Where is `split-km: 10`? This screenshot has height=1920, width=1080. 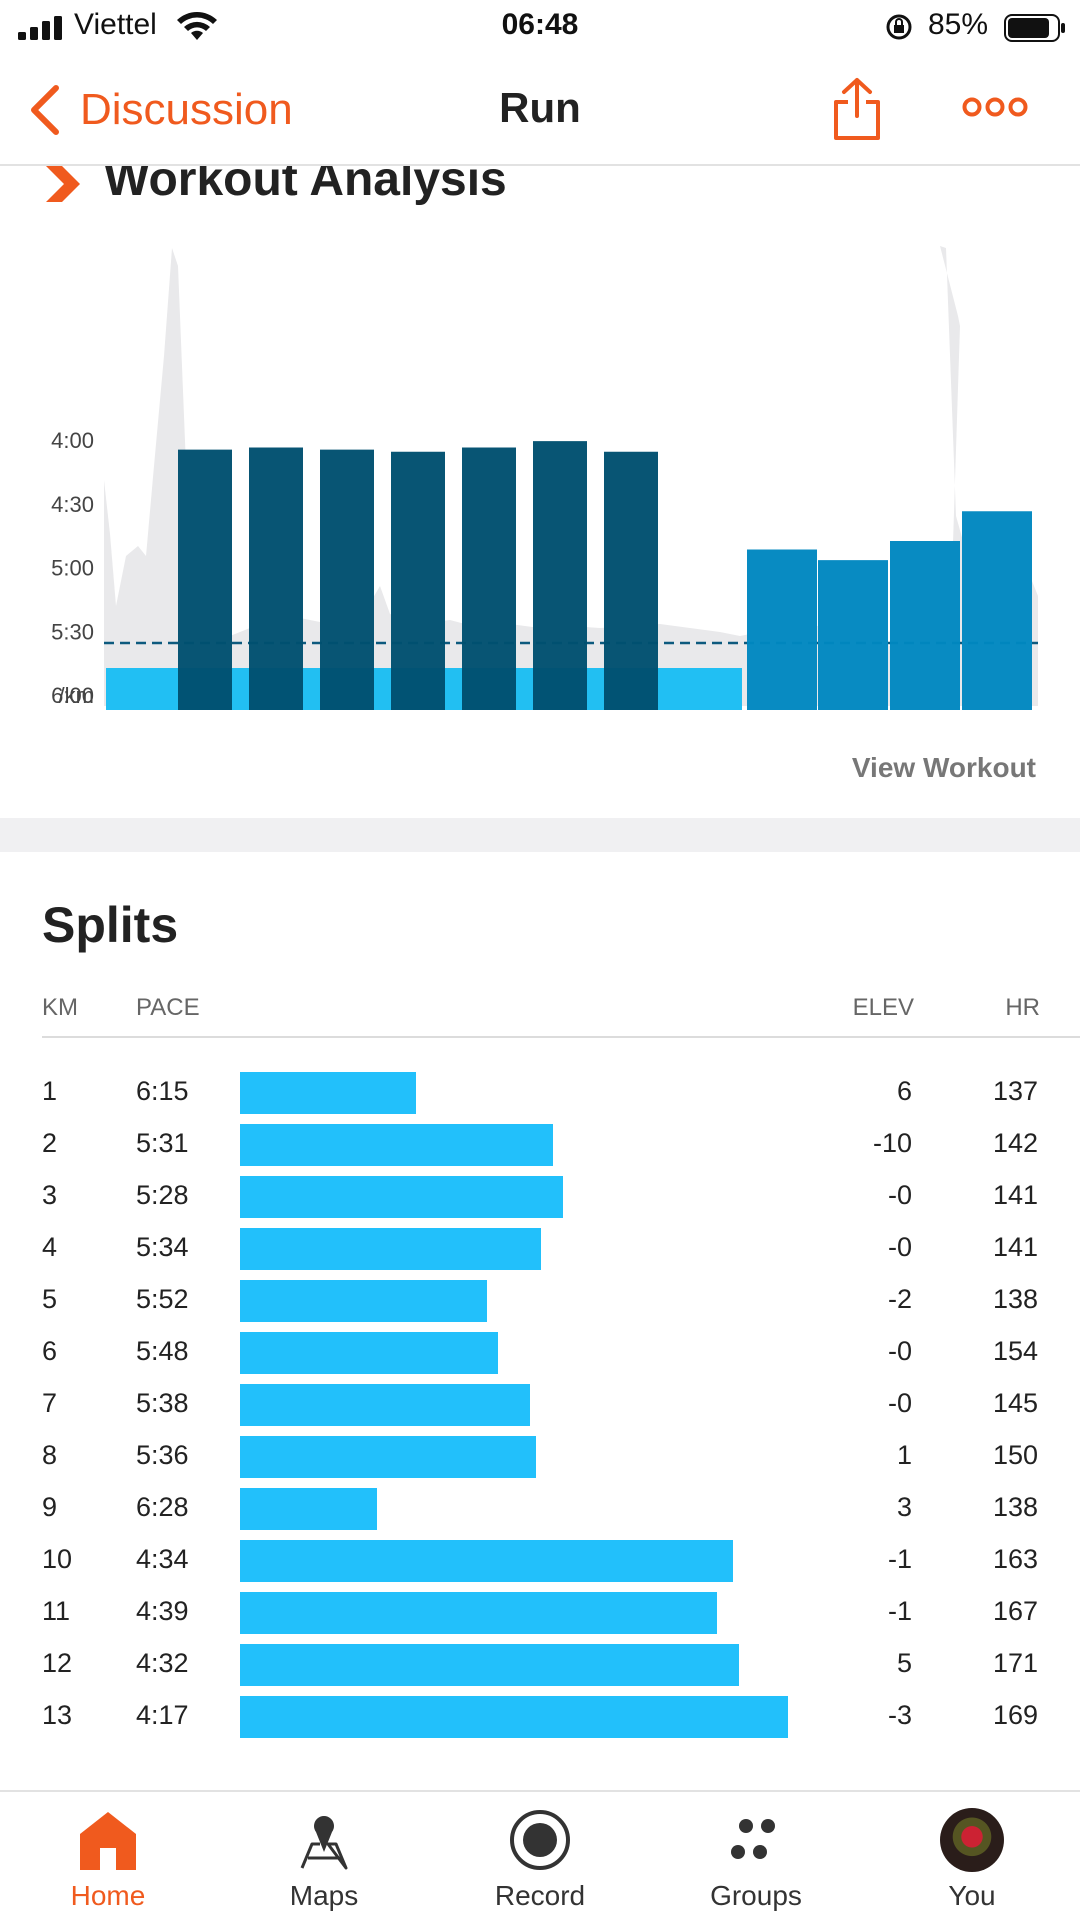 split-km: 10 is located at coordinates (57, 1559).